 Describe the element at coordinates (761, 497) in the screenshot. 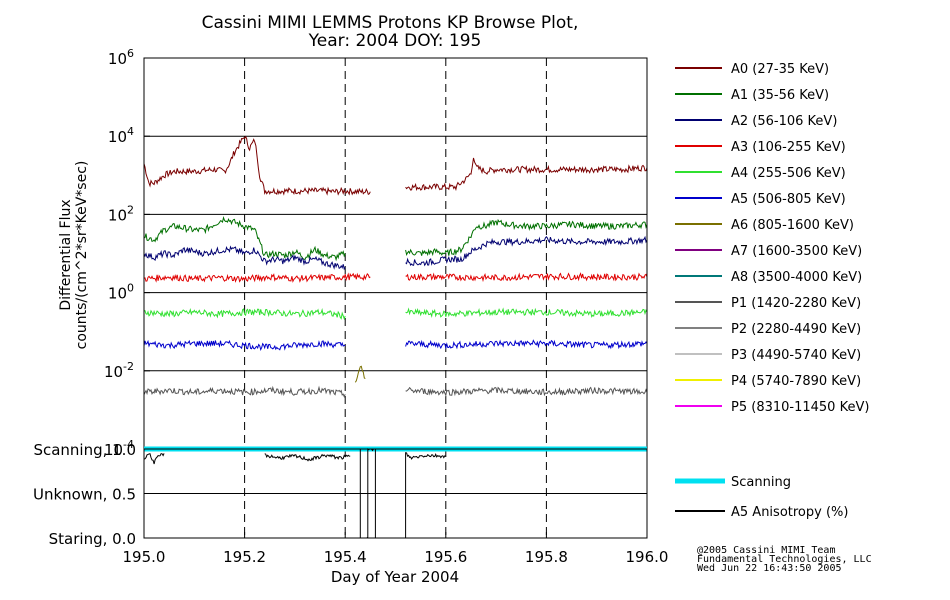

I see `lower-legend: Scanning A5 Anisotropy (%)` at that location.